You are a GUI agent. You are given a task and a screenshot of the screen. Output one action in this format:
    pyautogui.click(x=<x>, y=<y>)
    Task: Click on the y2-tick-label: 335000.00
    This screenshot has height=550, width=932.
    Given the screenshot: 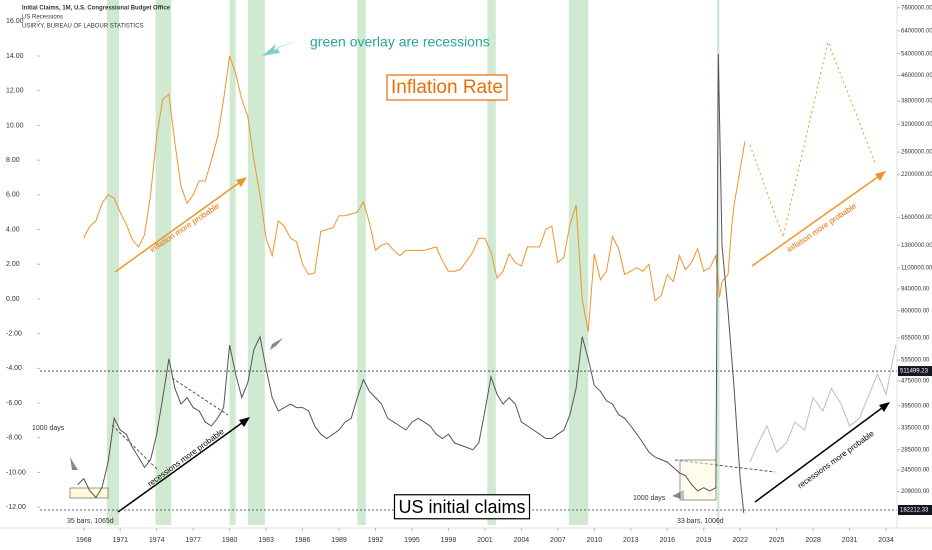 What is the action you would take?
    pyautogui.click(x=915, y=429)
    